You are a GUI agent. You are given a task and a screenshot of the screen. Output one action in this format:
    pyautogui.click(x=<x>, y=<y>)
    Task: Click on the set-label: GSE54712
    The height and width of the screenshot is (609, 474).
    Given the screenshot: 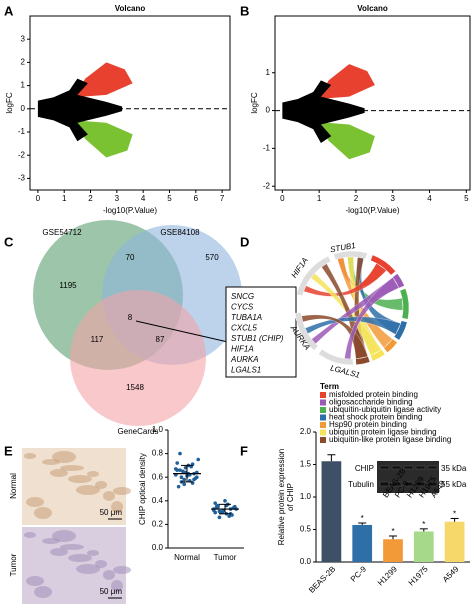 What is the action you would take?
    pyautogui.click(x=62, y=232)
    